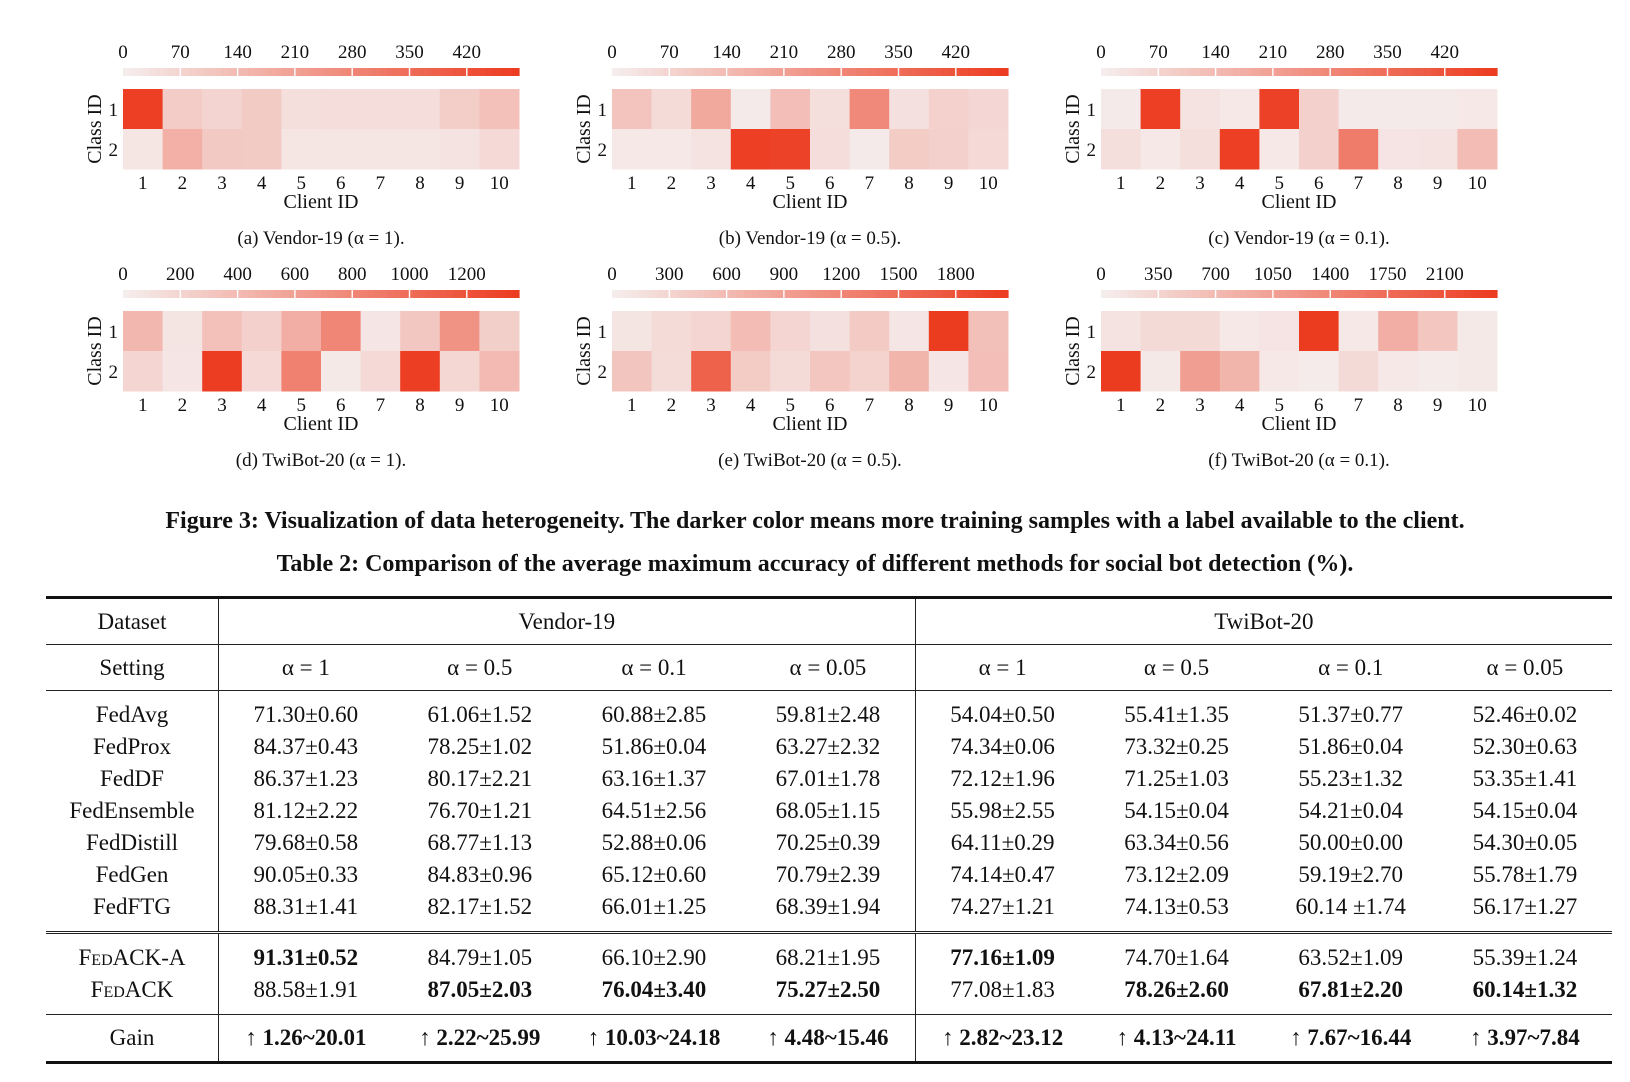  What do you see at coordinates (1350, 710) in the screenshot?
I see `accuracy-cell: 51.37±0.77` at bounding box center [1350, 710].